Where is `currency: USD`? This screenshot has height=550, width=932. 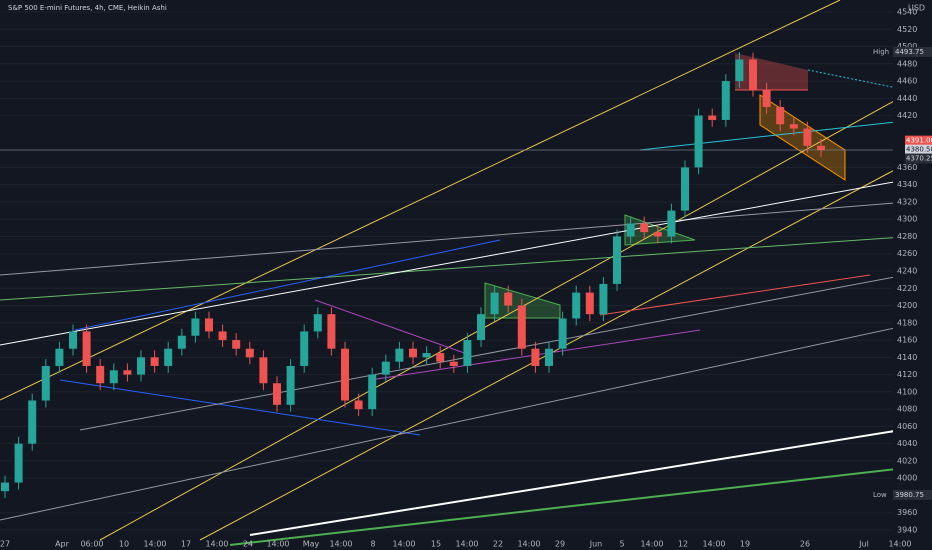
currency: USD is located at coordinates (916, 8).